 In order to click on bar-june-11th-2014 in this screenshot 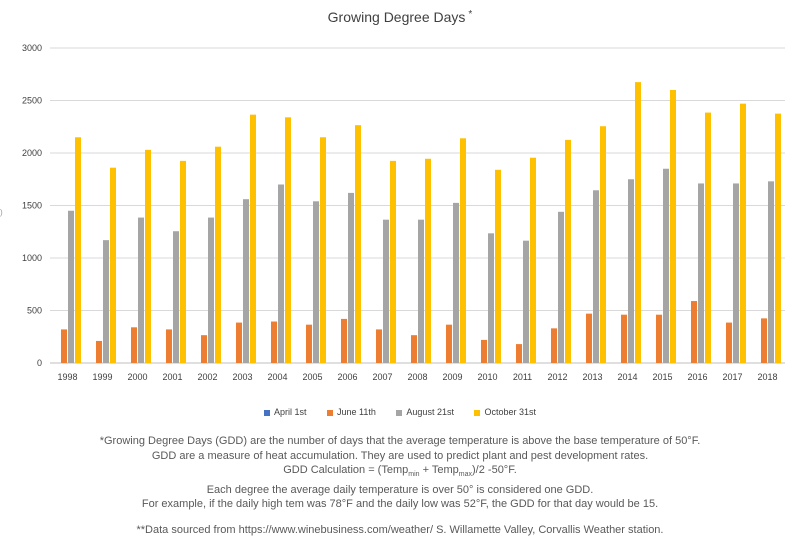, I will do `click(624, 338)`.